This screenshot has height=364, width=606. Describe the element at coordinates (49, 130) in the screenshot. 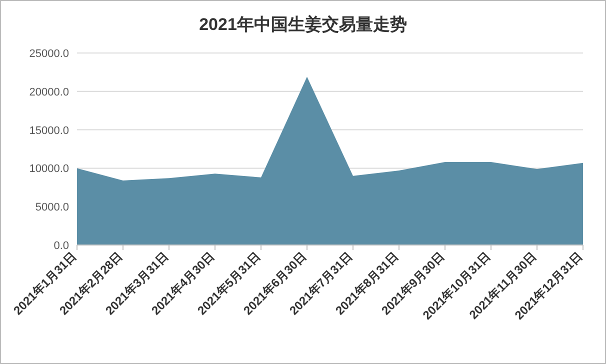

I see `y-tick-label: 15000.0` at that location.